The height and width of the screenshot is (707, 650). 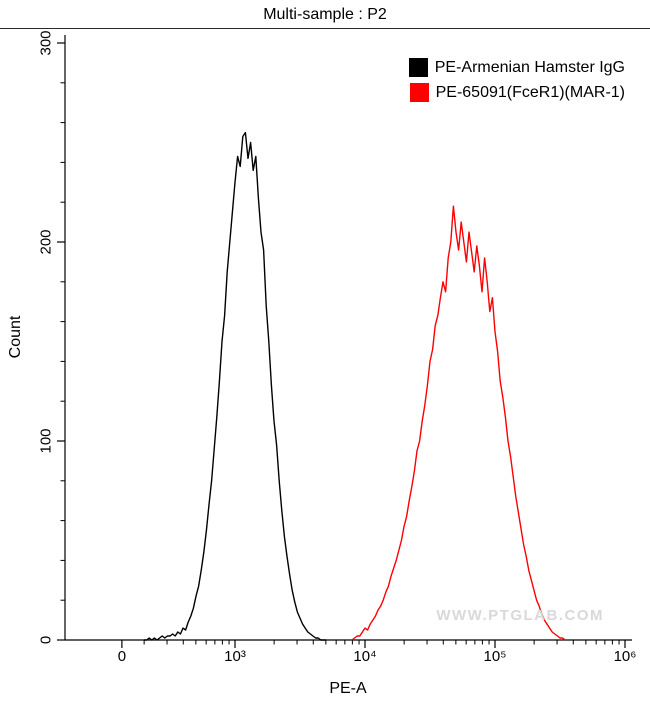 What do you see at coordinates (418, 67) in the screenshot?
I see `legend-swatch-black` at bounding box center [418, 67].